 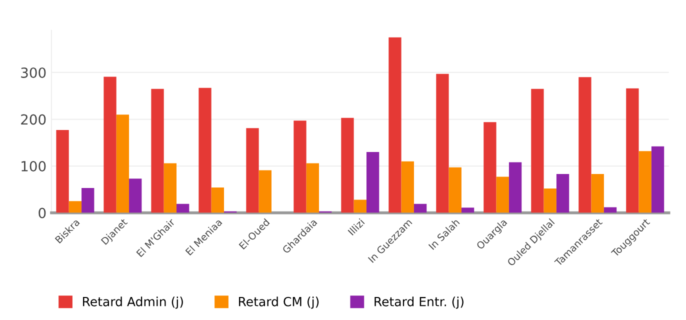 What do you see at coordinates (33, 72) in the screenshot?
I see `y-tick-label: 300` at bounding box center [33, 72].